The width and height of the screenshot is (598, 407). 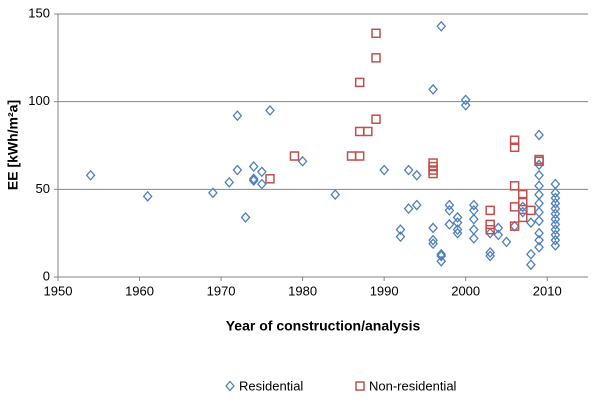 What do you see at coordinates (413, 385) in the screenshot?
I see `legend-label: Non-residential` at bounding box center [413, 385].